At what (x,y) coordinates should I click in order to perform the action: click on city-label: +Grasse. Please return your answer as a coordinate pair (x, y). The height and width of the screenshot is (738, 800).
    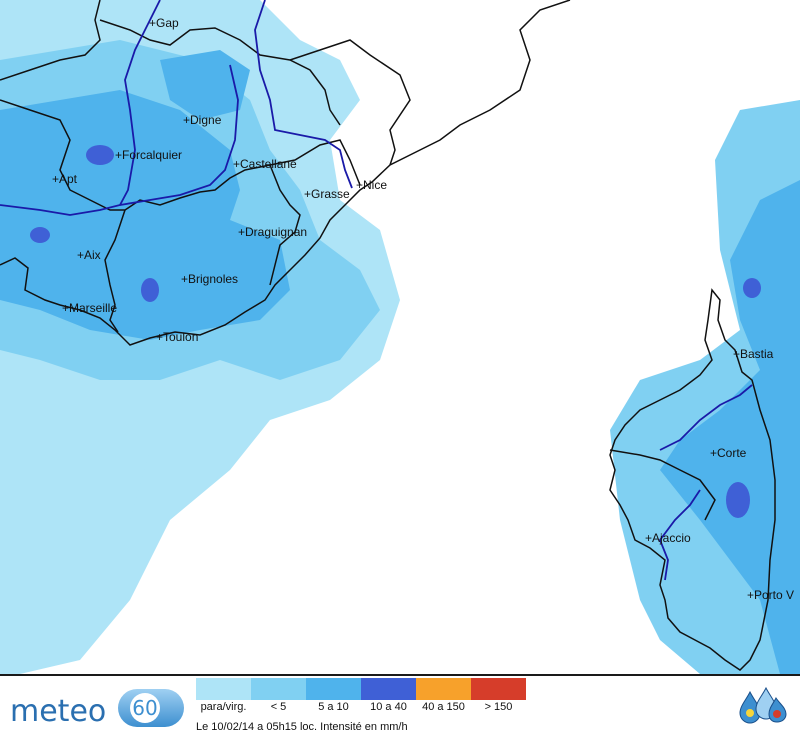
    Looking at the image, I should click on (327, 194).